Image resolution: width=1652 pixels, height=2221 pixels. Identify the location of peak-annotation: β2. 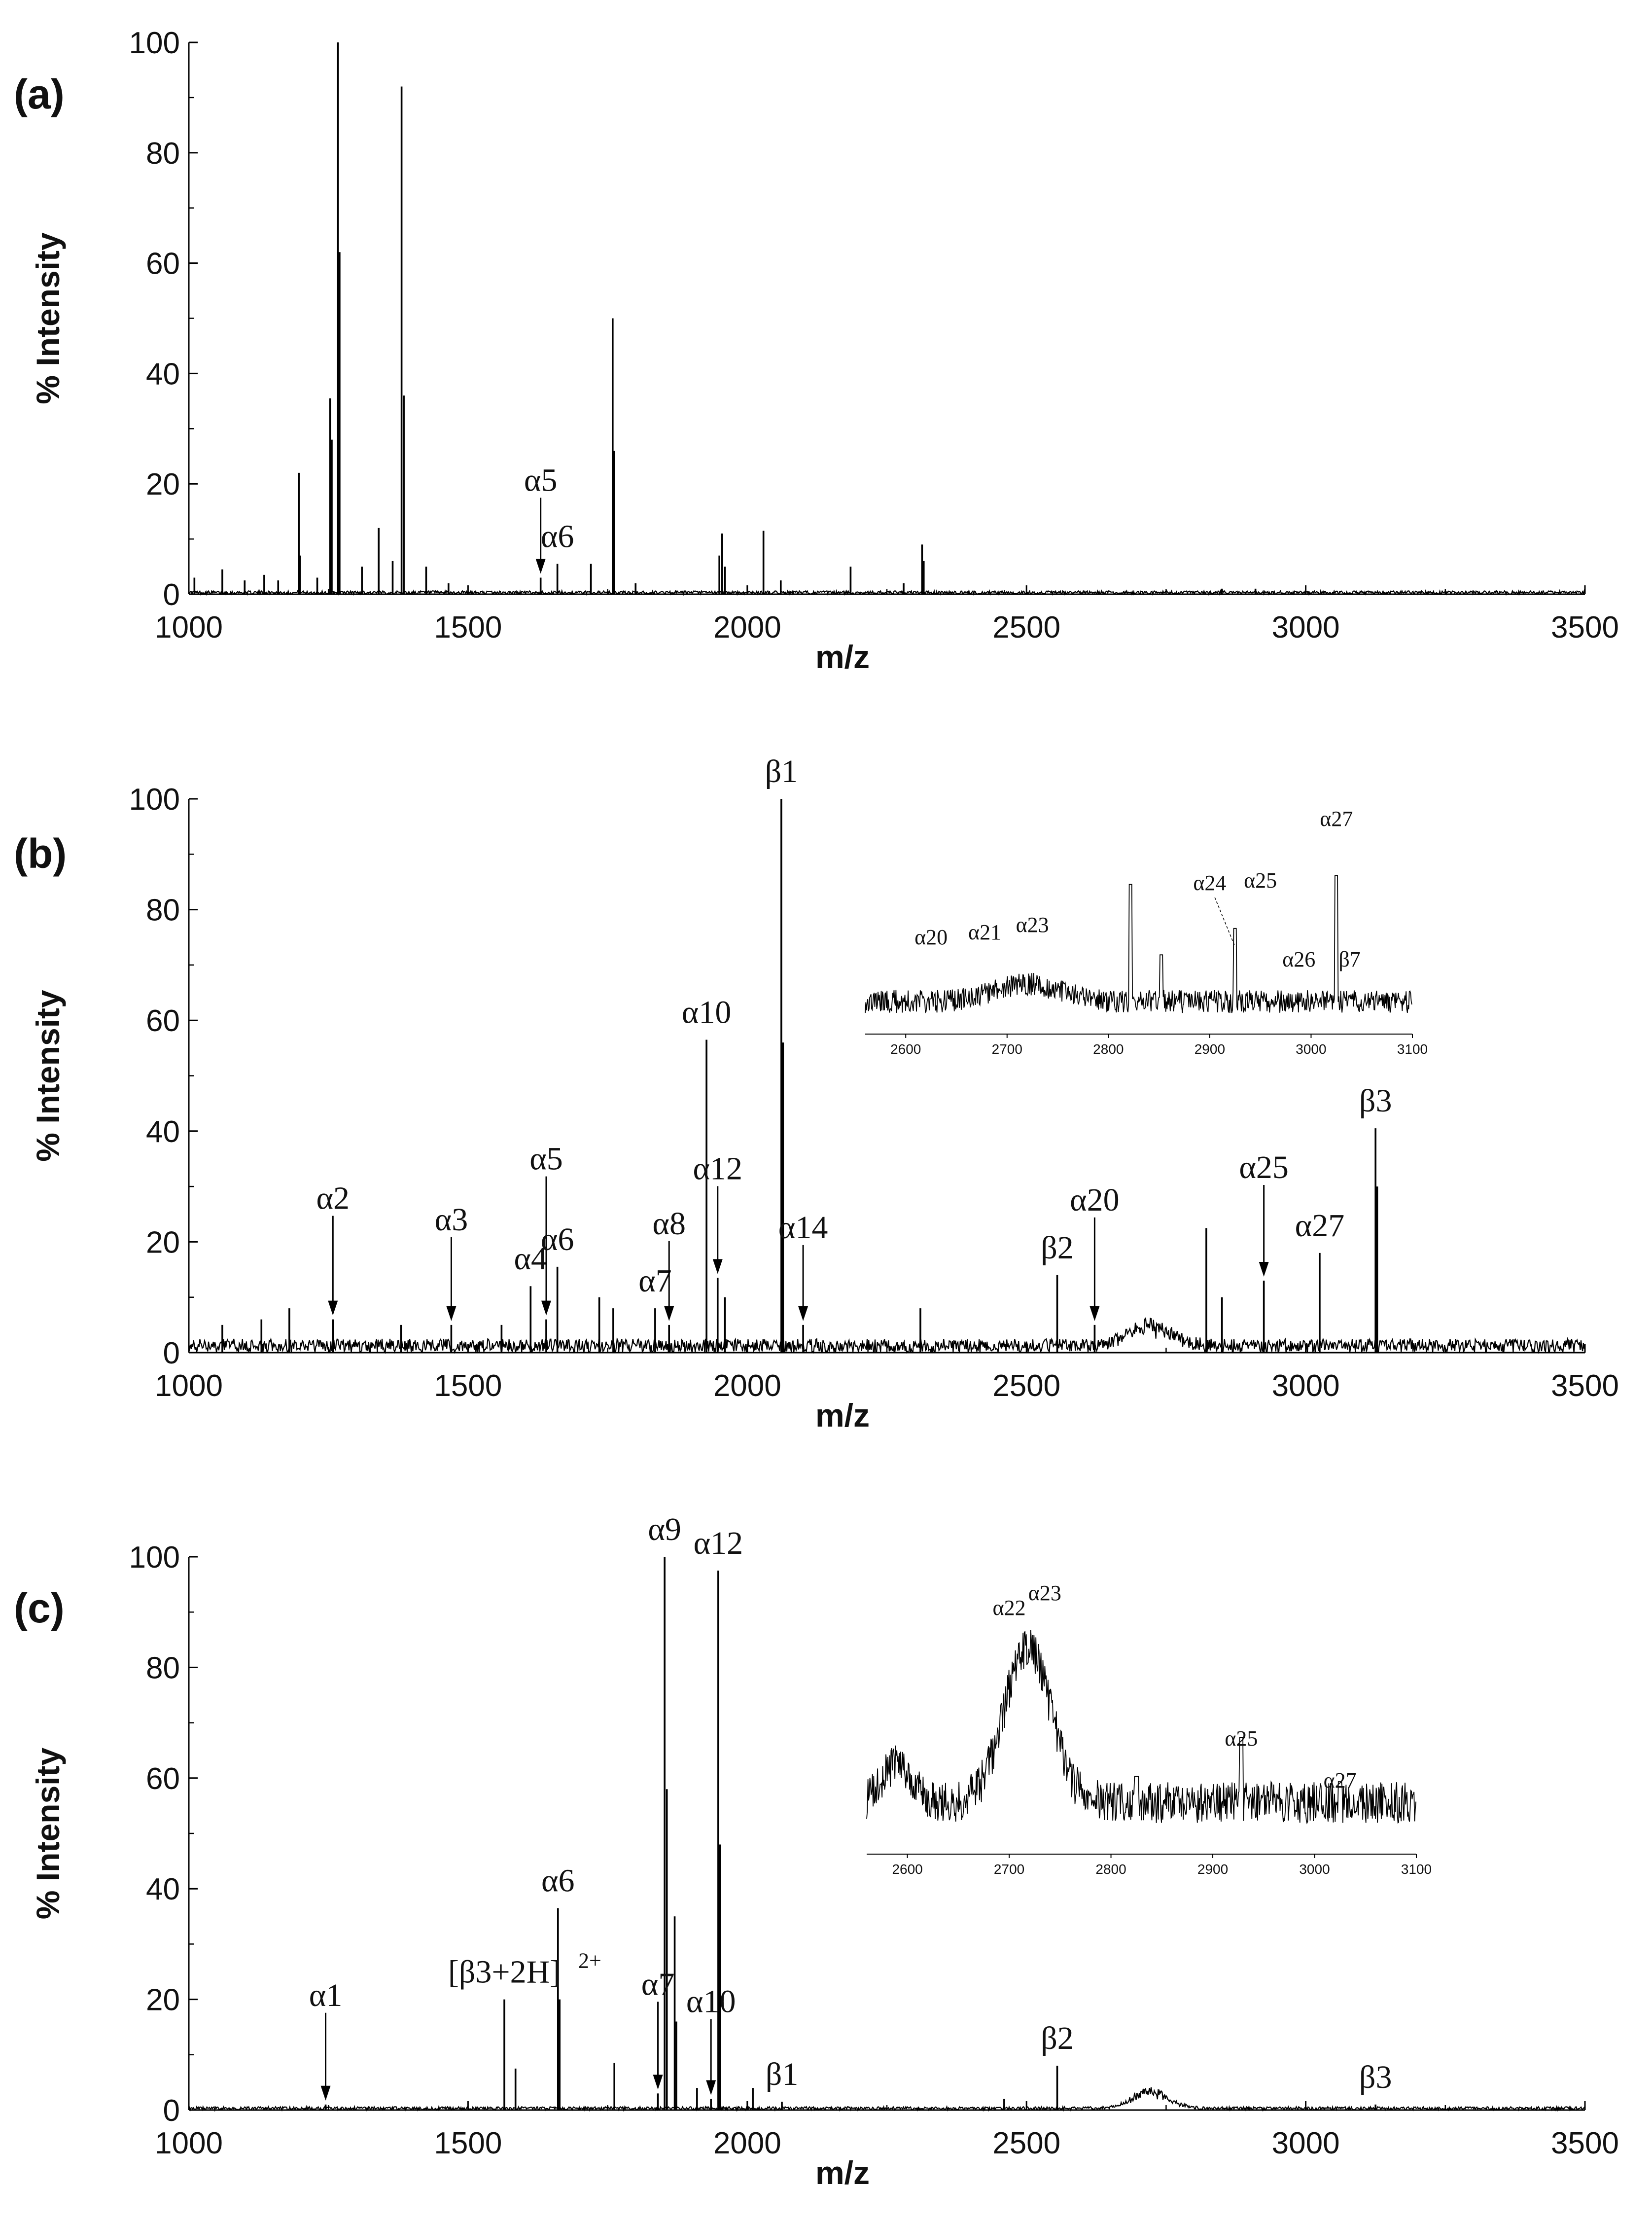
(1057, 1248).